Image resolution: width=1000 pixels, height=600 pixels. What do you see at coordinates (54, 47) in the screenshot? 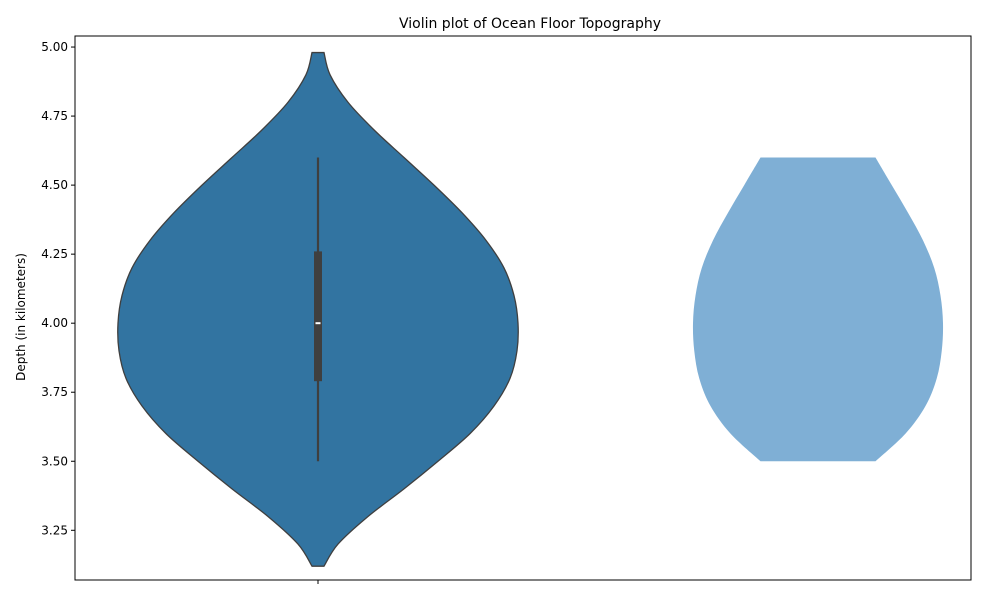
I see `y-tick-label: 5.00` at bounding box center [54, 47].